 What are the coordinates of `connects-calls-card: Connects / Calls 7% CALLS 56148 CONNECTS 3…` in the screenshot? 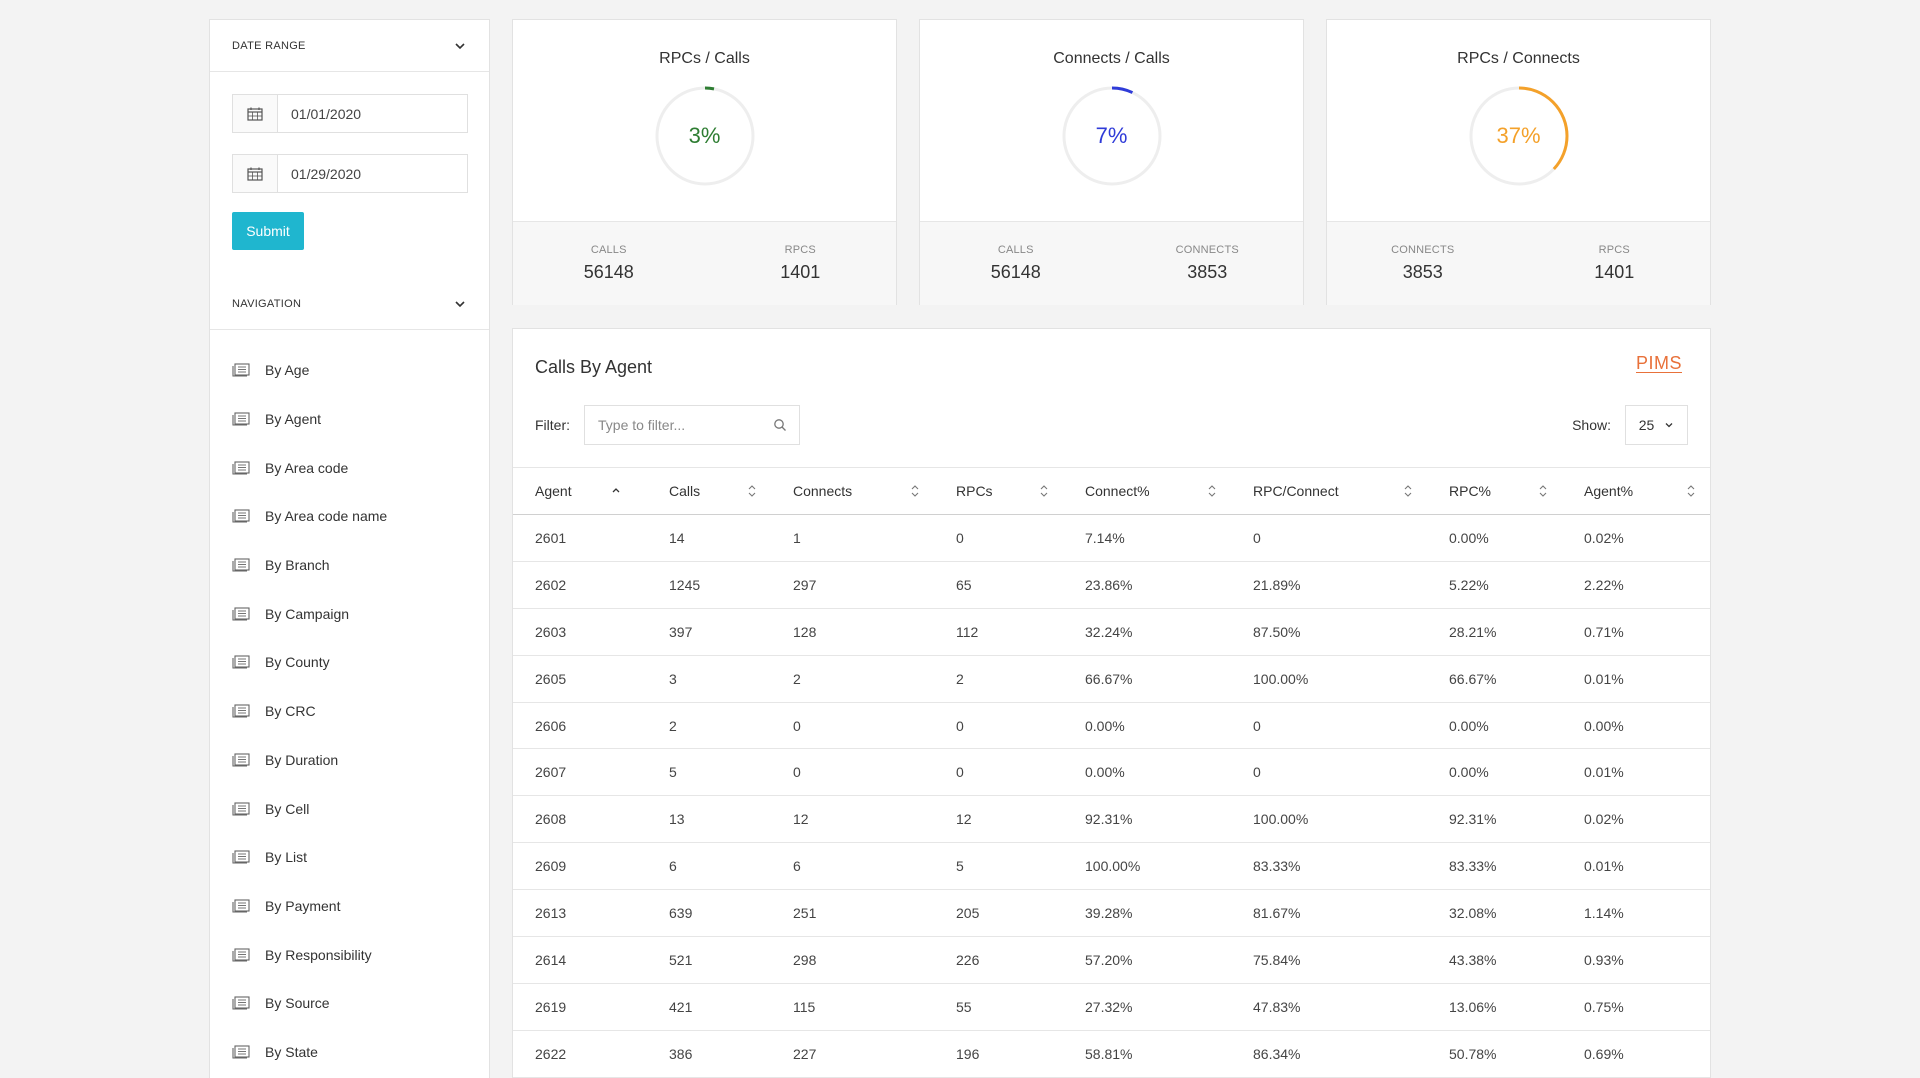 It's located at (1111, 162).